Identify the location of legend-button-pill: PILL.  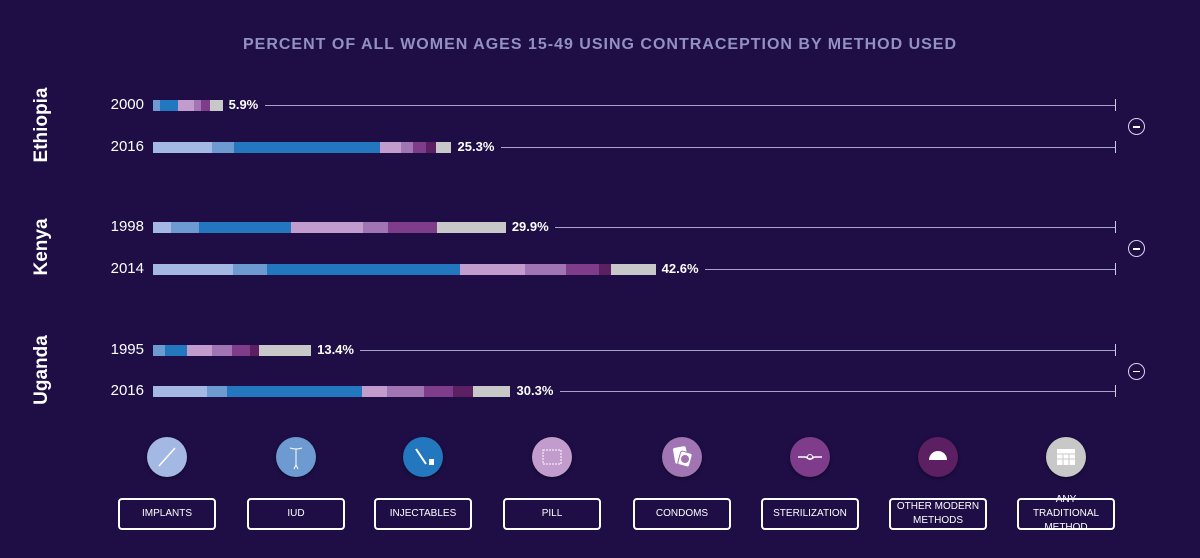
(552, 514).